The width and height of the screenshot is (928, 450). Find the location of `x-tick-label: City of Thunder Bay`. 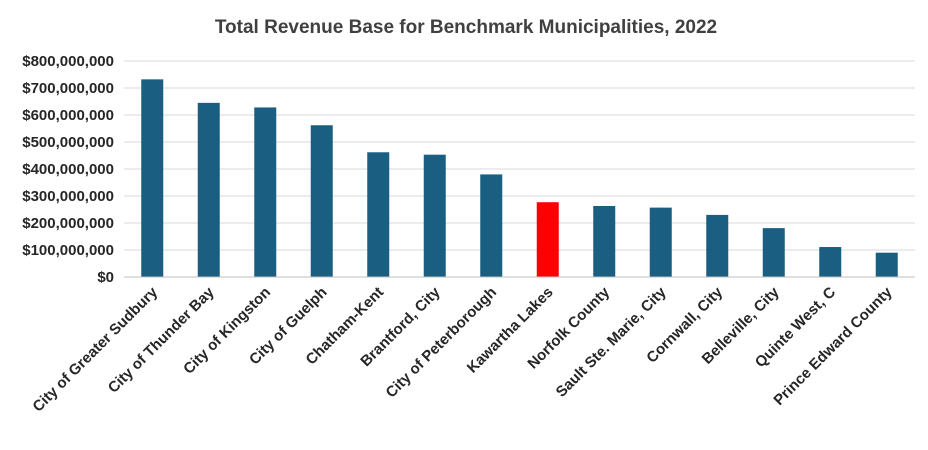

x-tick-label: City of Thunder Bay is located at coordinates (161, 339).